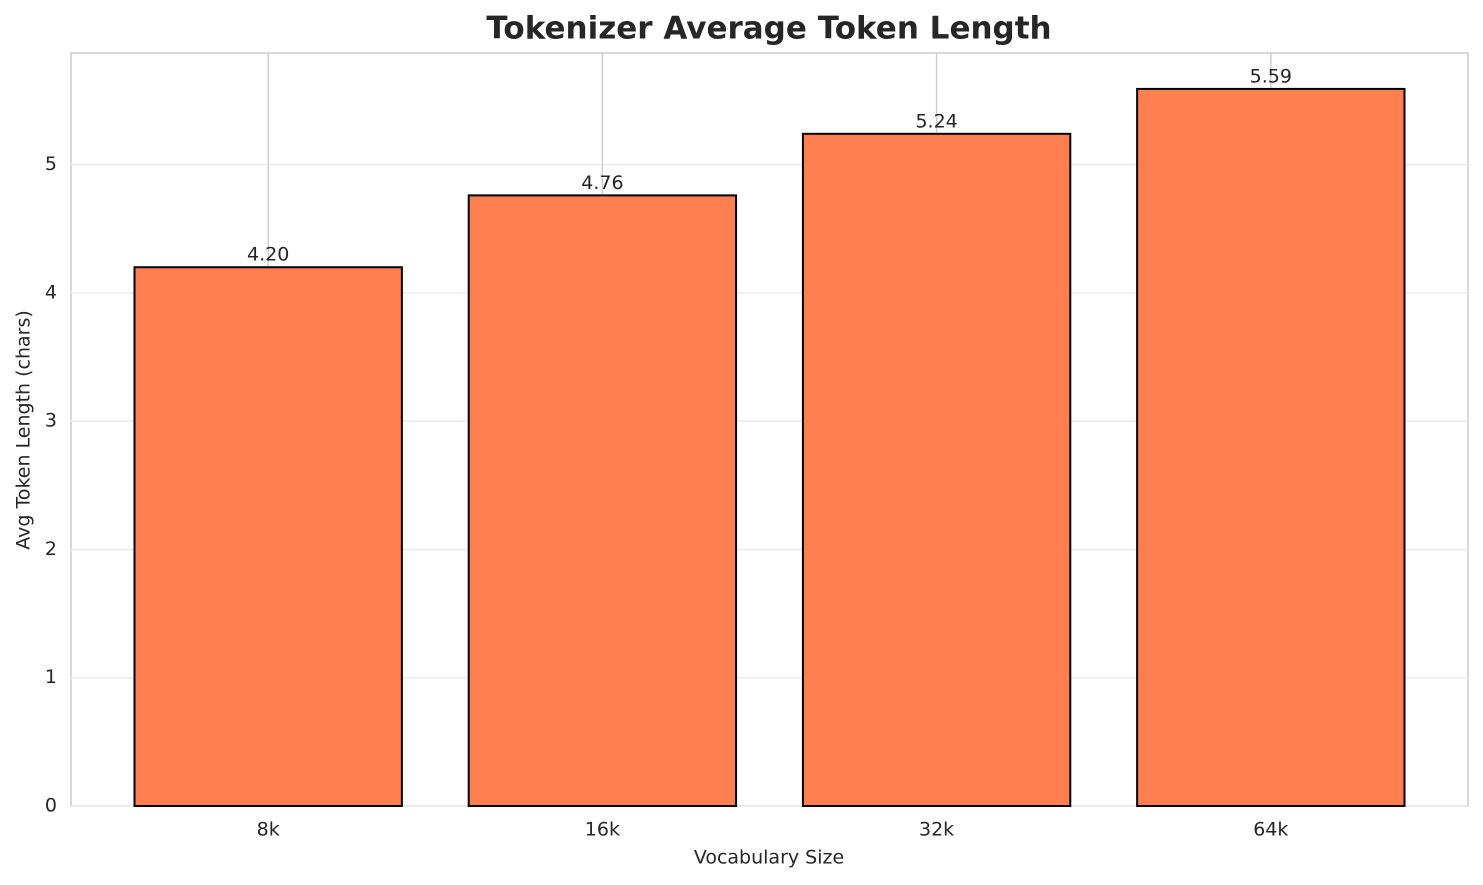 The width and height of the screenshot is (1483, 885). What do you see at coordinates (936, 121) in the screenshot?
I see `value-label: 5.24` at bounding box center [936, 121].